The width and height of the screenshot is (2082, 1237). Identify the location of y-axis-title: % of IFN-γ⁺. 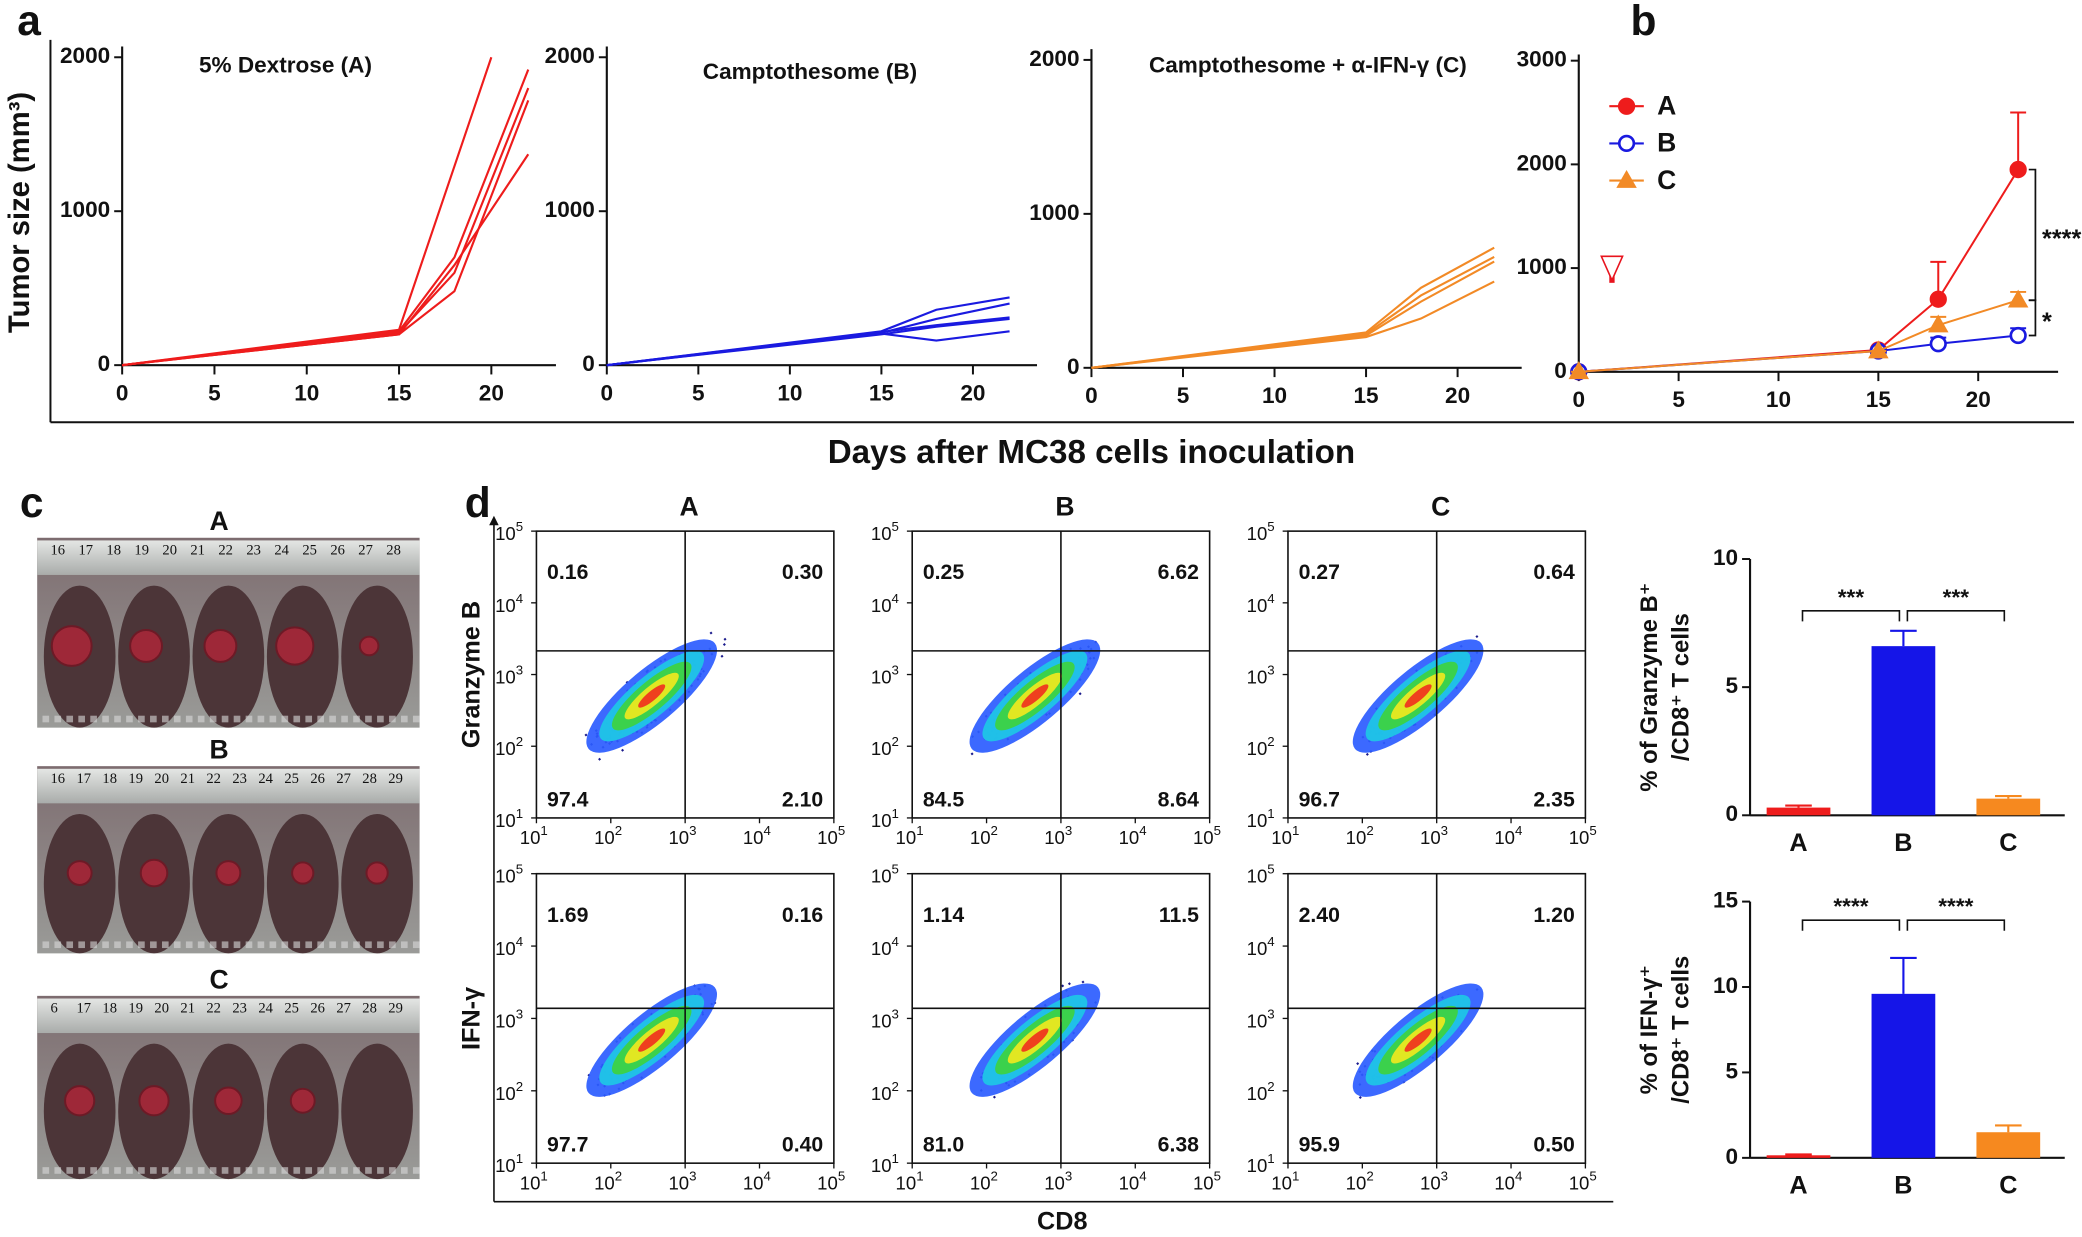
(1649, 1029).